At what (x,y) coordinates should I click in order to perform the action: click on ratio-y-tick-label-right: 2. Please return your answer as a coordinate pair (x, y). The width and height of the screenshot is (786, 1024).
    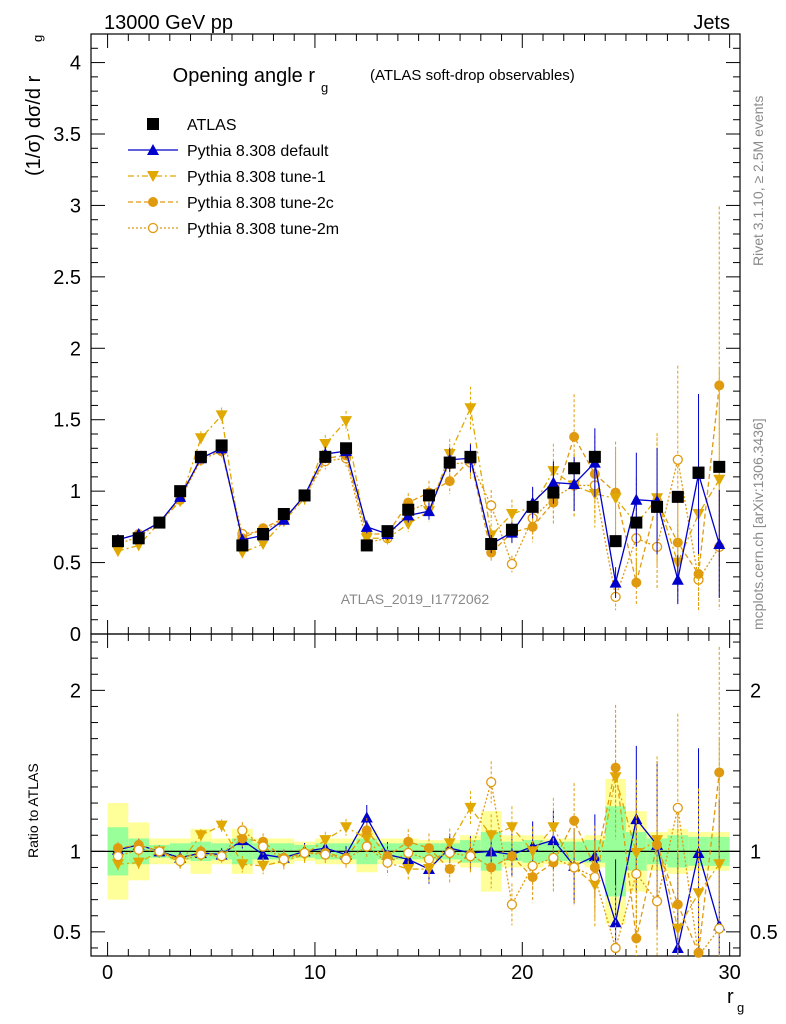
    Looking at the image, I should click on (755, 691).